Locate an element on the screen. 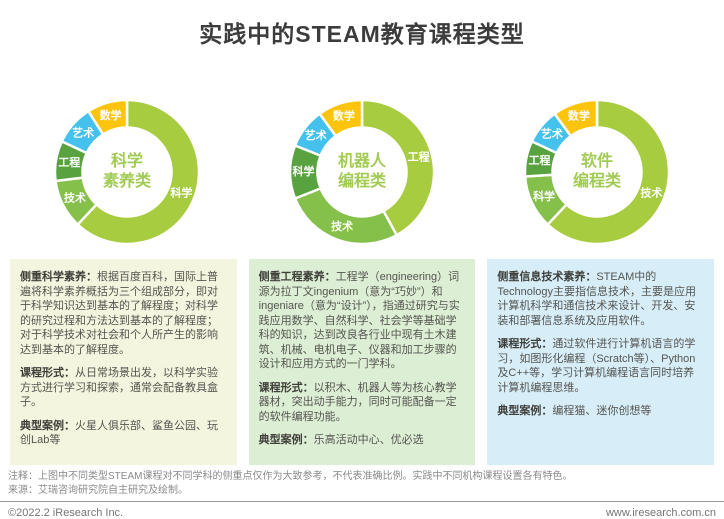  donut-segment-科学 is located at coordinates (138, 172).